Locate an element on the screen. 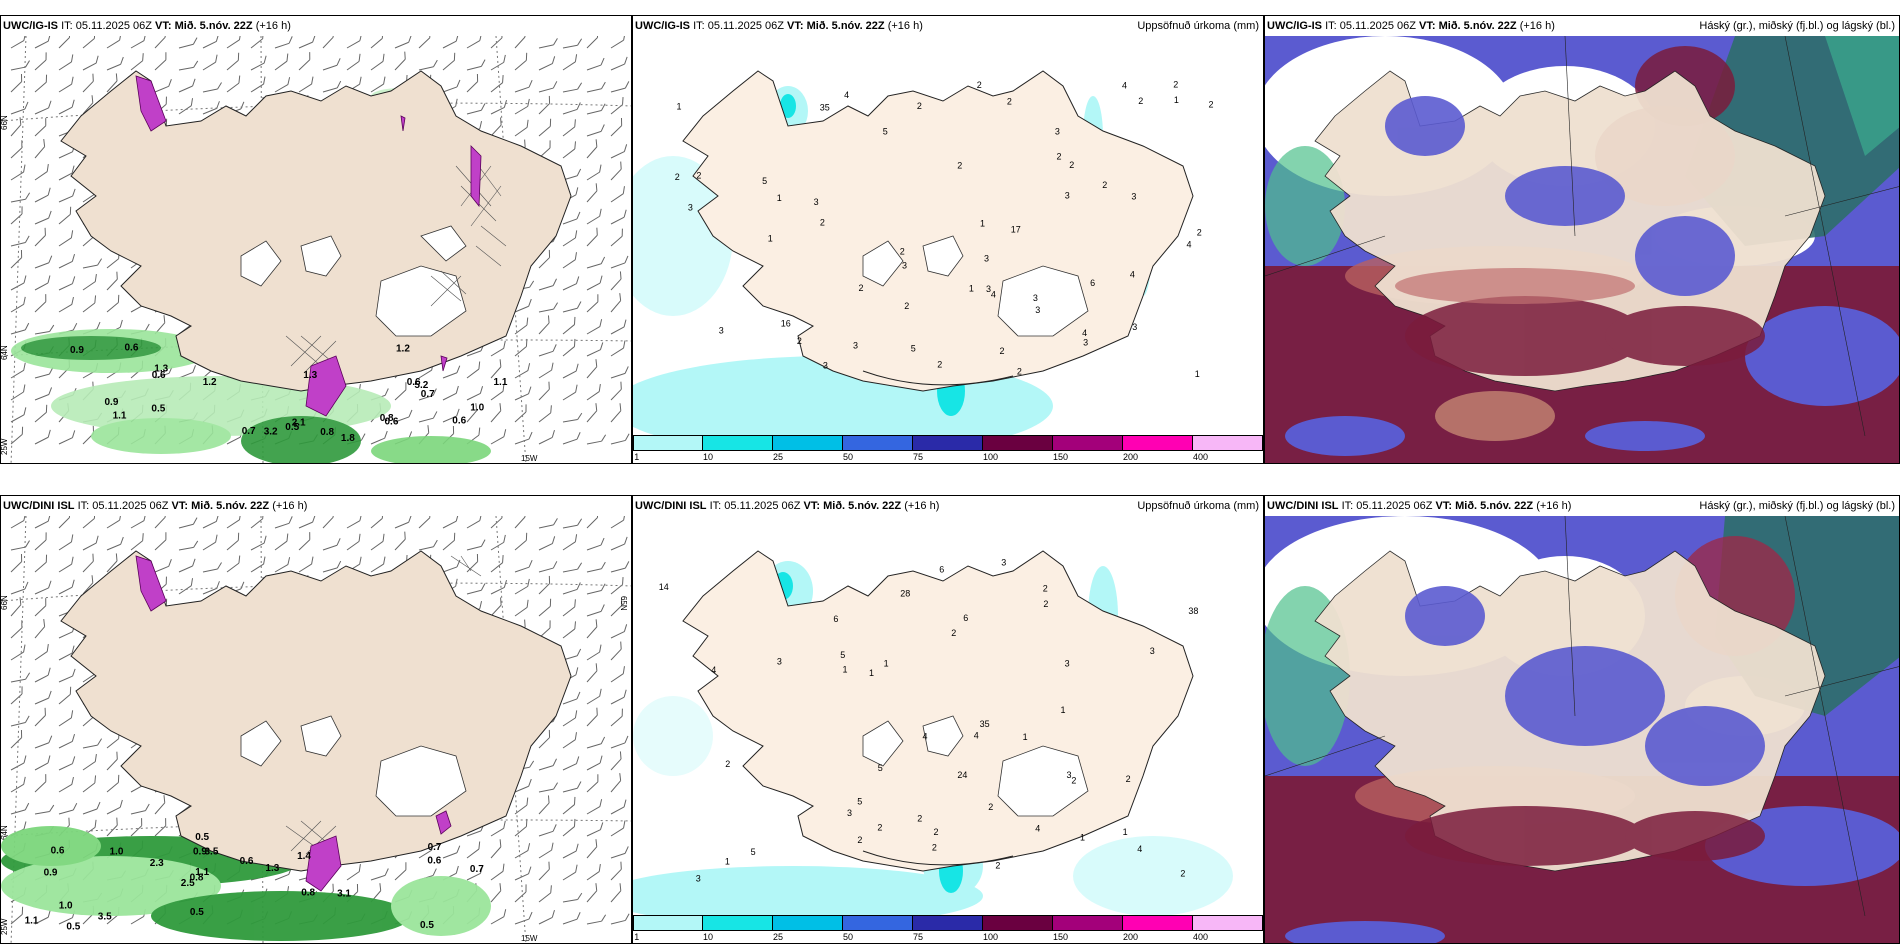 The width and height of the screenshot is (1900, 950). precip-value: 35 is located at coordinates (825, 107).